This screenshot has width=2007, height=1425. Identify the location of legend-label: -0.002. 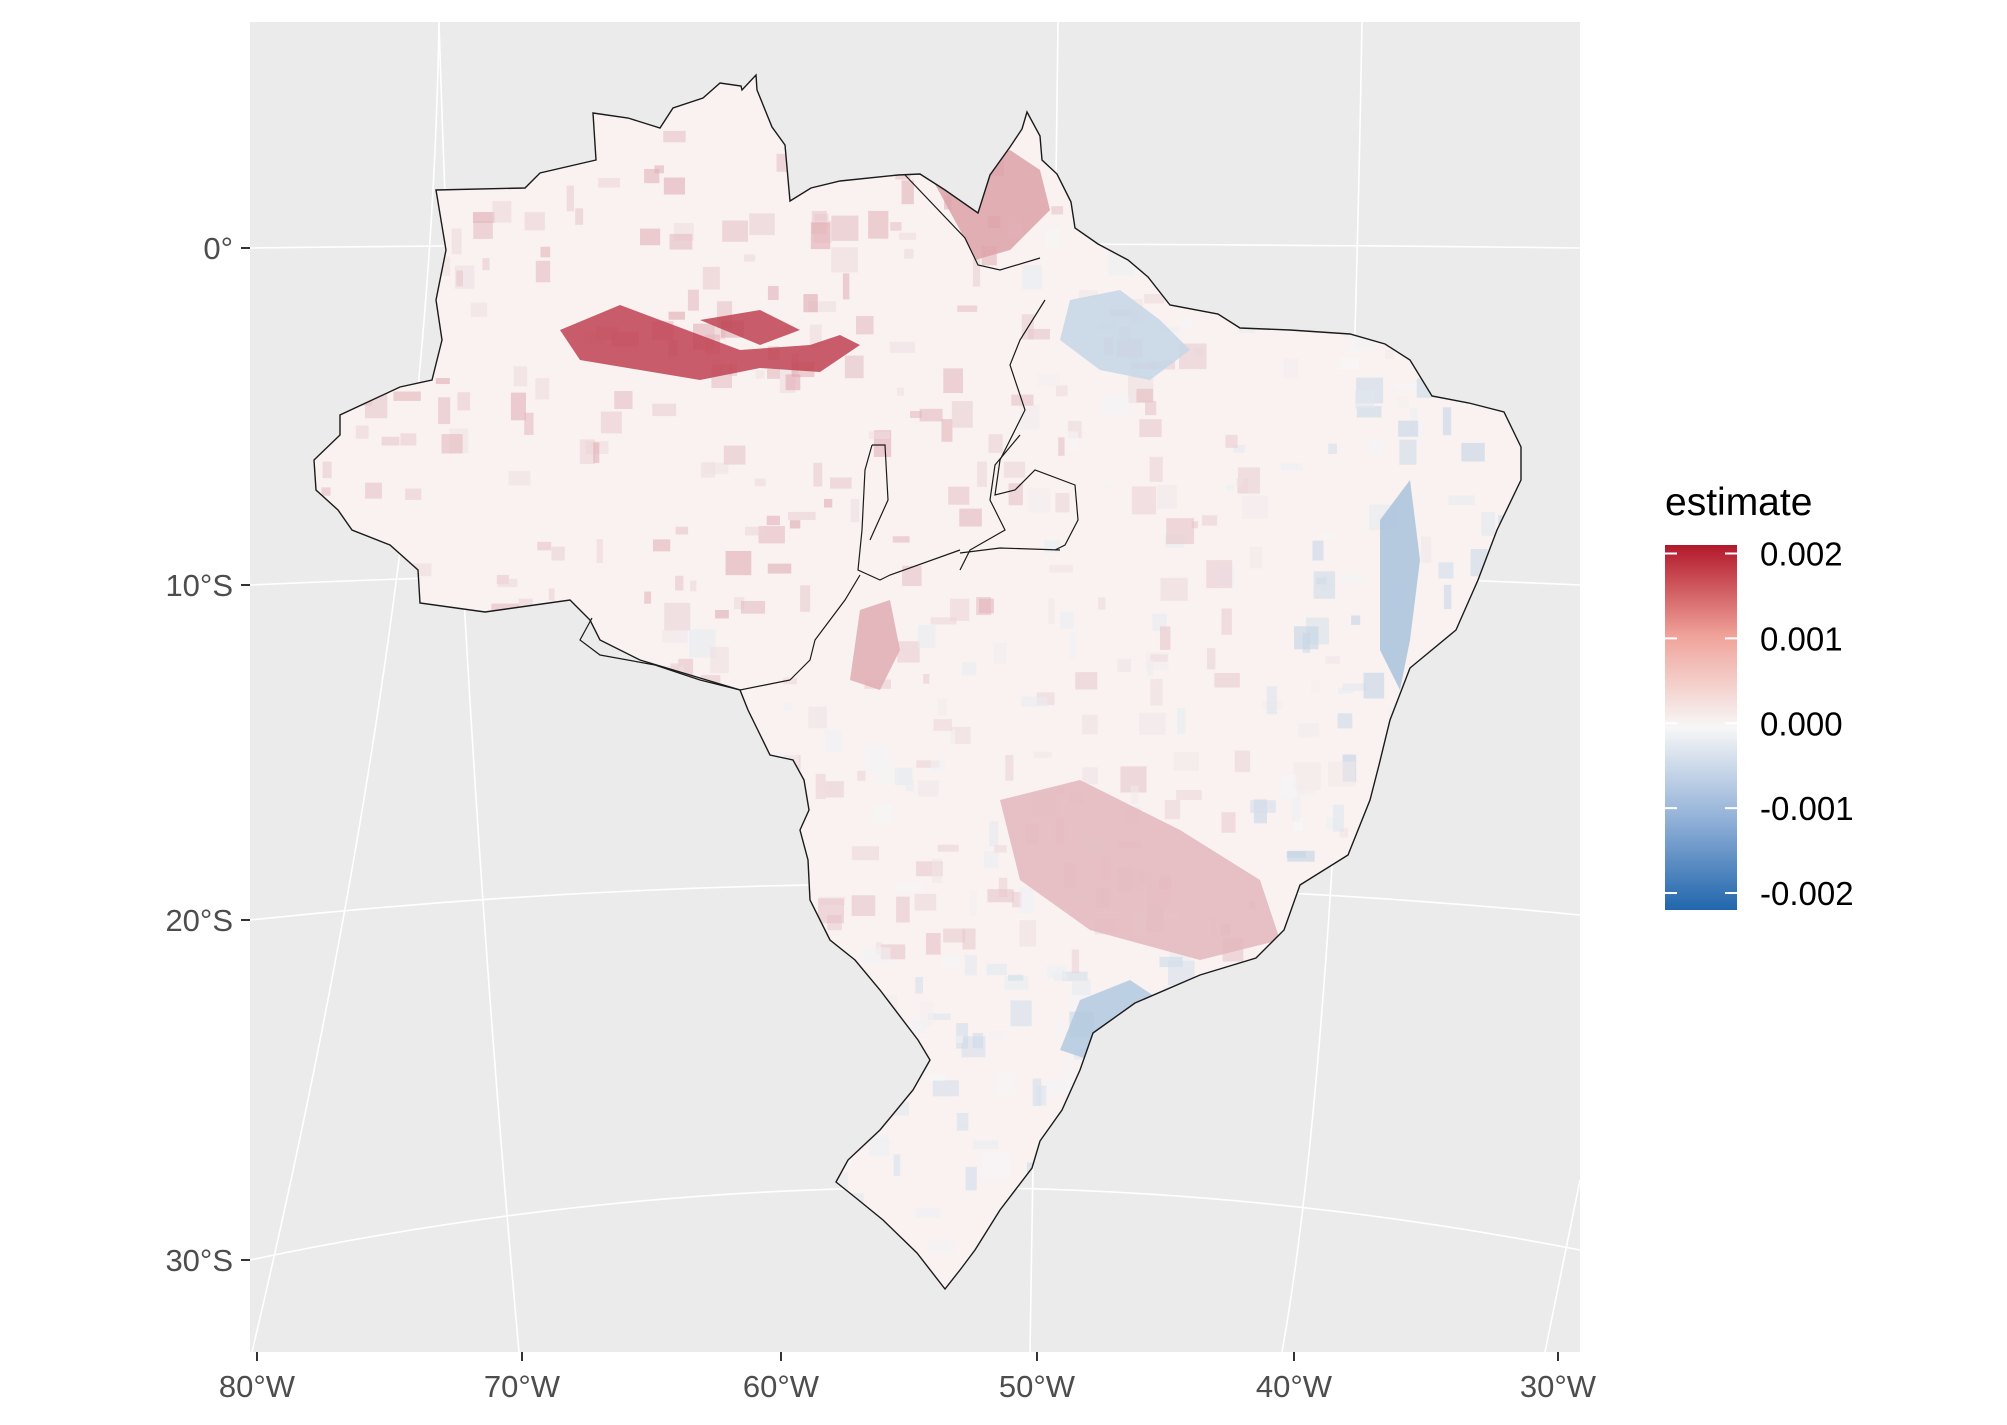
(1807, 893).